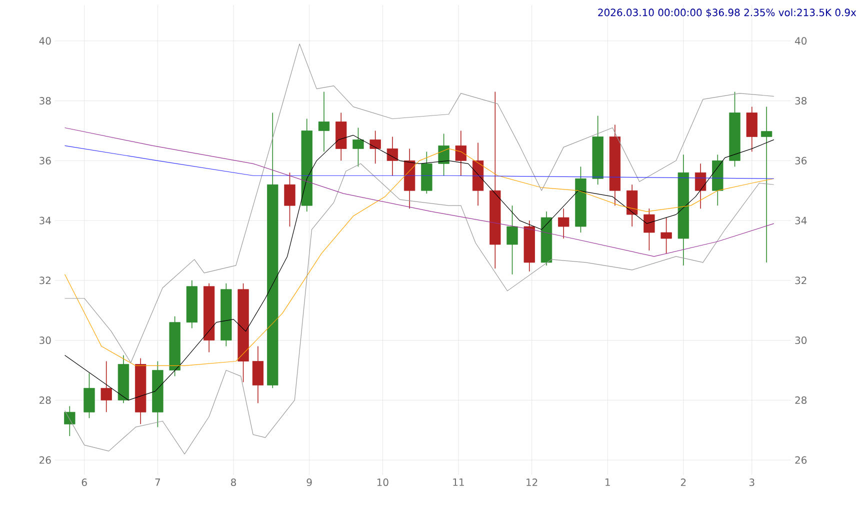 This screenshot has width=864, height=505. I want to click on y-tick-label: 28, so click(45, 400).